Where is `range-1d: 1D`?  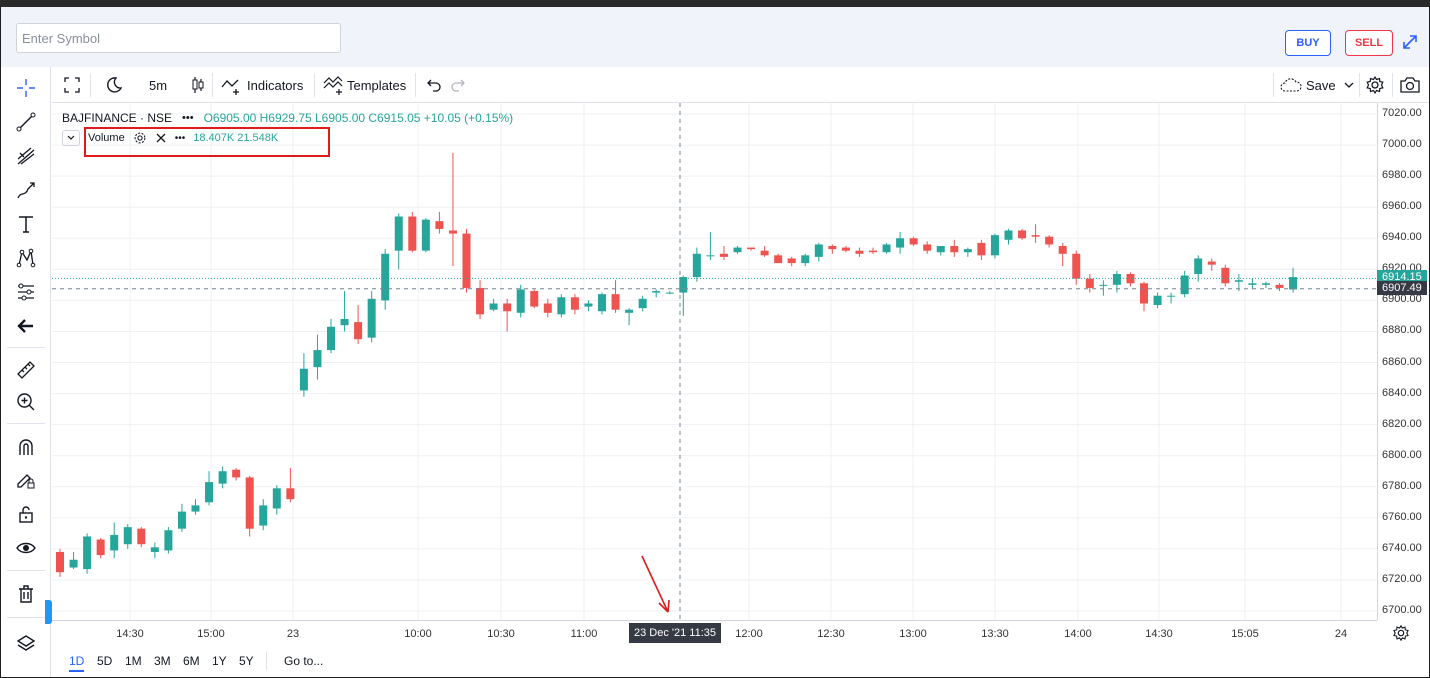
range-1d: 1D is located at coordinates (77, 663).